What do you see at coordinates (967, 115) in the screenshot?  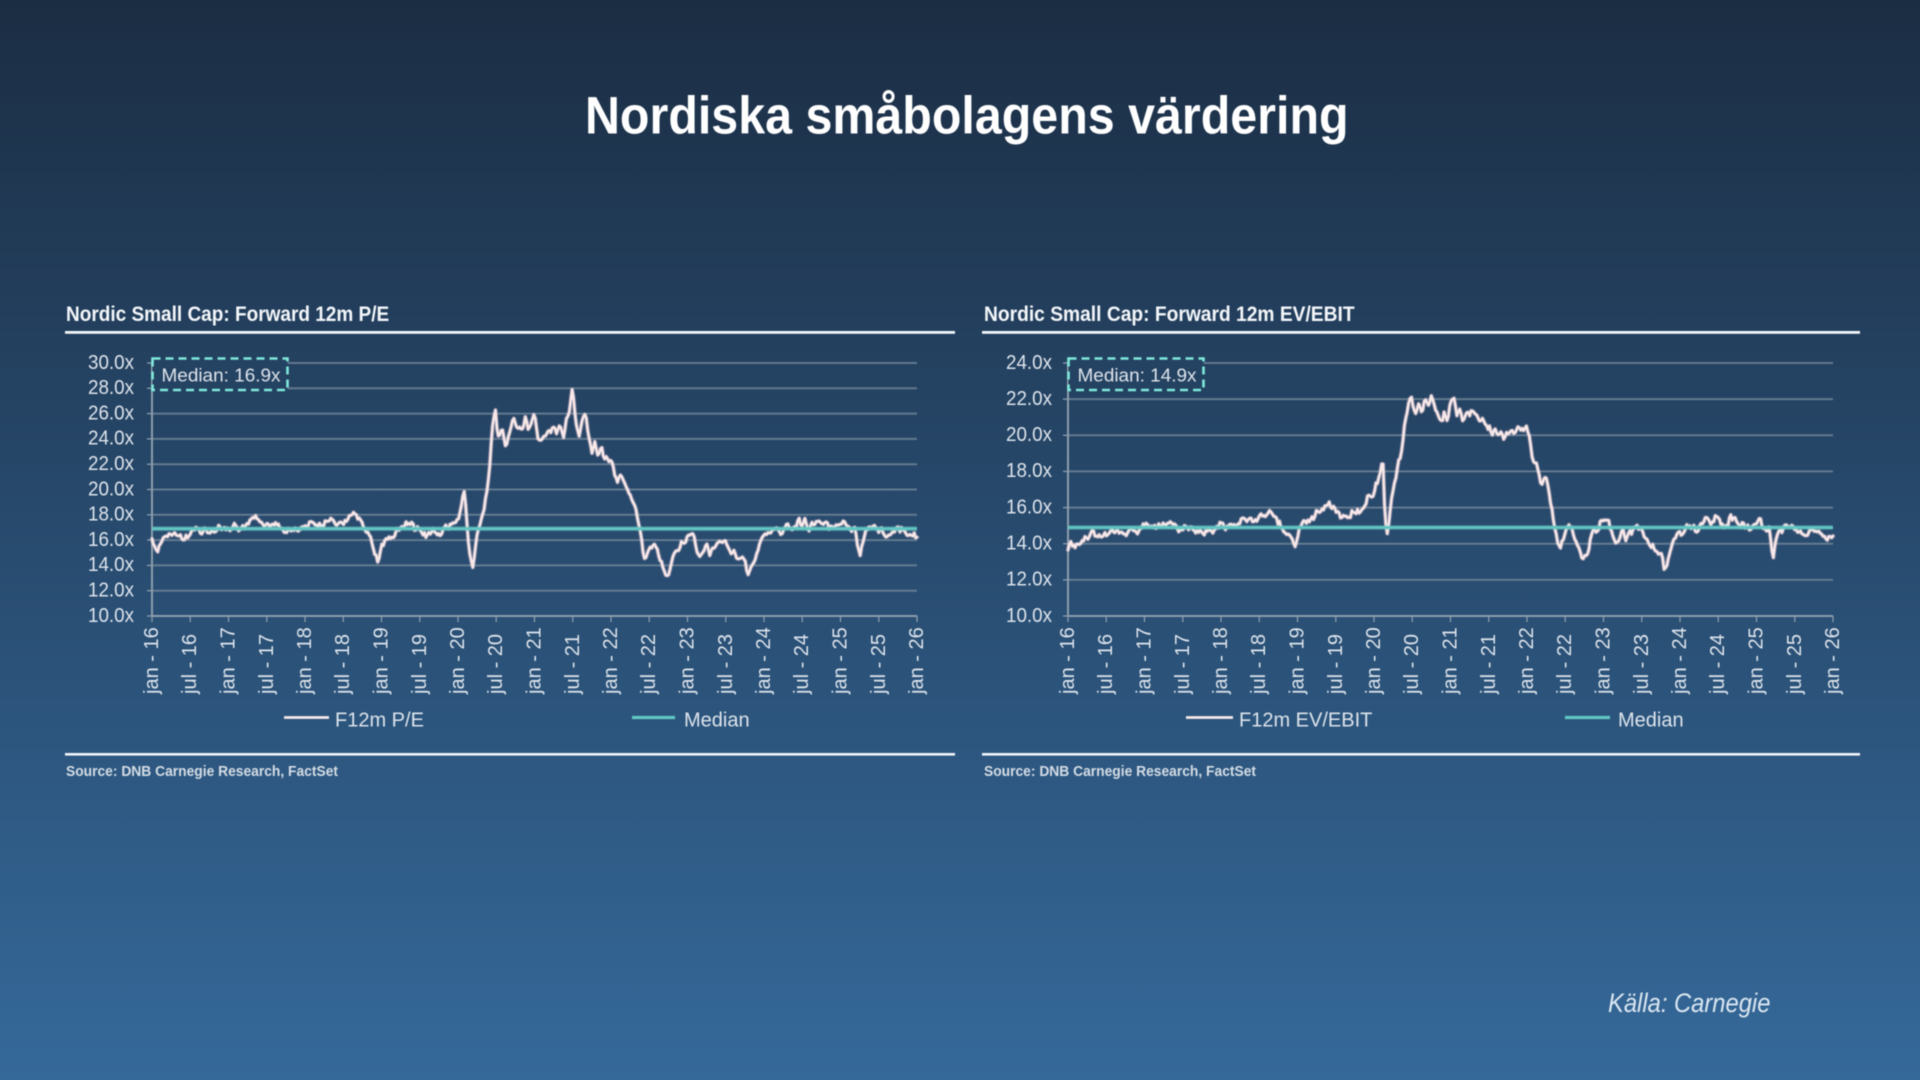 I see `svg-text: Nordiska småbolagens värdering` at bounding box center [967, 115].